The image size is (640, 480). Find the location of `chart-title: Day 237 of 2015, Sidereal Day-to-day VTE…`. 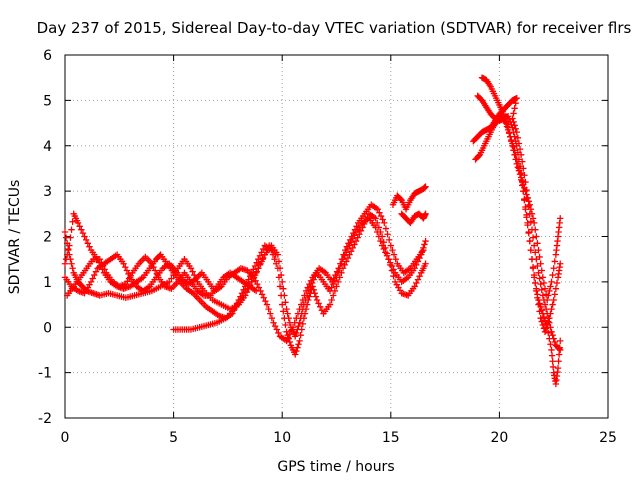

chart-title: Day 237 of 2015, Sidereal Day-to-day VTE… is located at coordinates (334, 28).